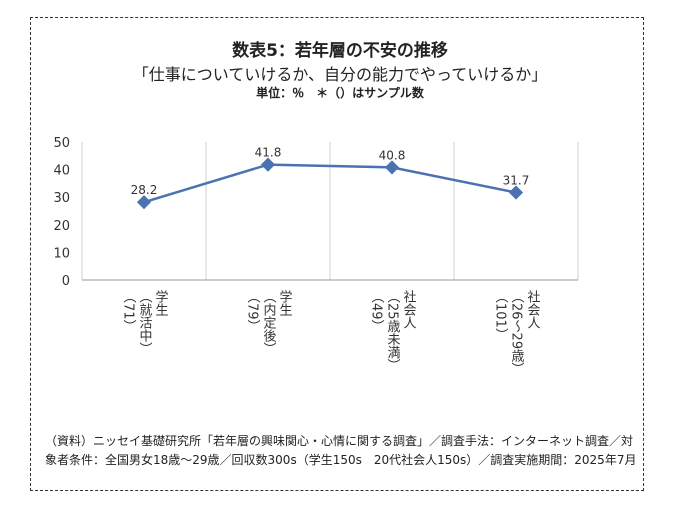 This screenshot has width=680, height=514. What do you see at coordinates (61, 143) in the screenshot?
I see `y-tick-label: 50` at bounding box center [61, 143].